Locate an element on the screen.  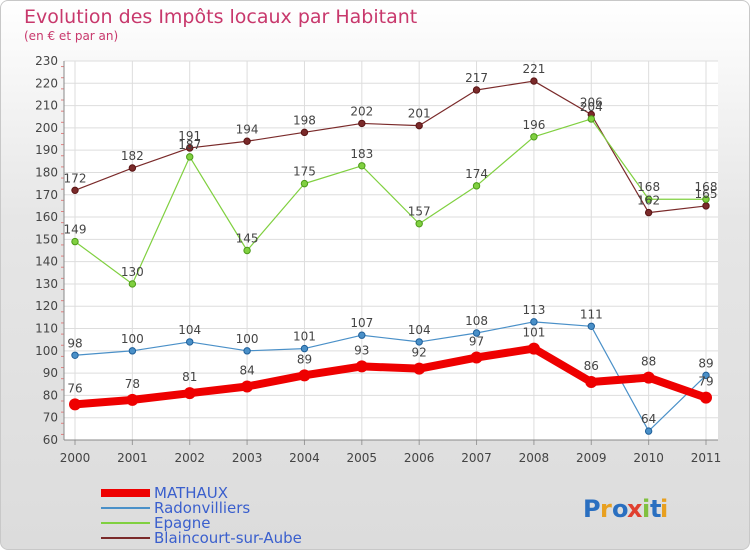
data-label: 183 is located at coordinates (361, 154).